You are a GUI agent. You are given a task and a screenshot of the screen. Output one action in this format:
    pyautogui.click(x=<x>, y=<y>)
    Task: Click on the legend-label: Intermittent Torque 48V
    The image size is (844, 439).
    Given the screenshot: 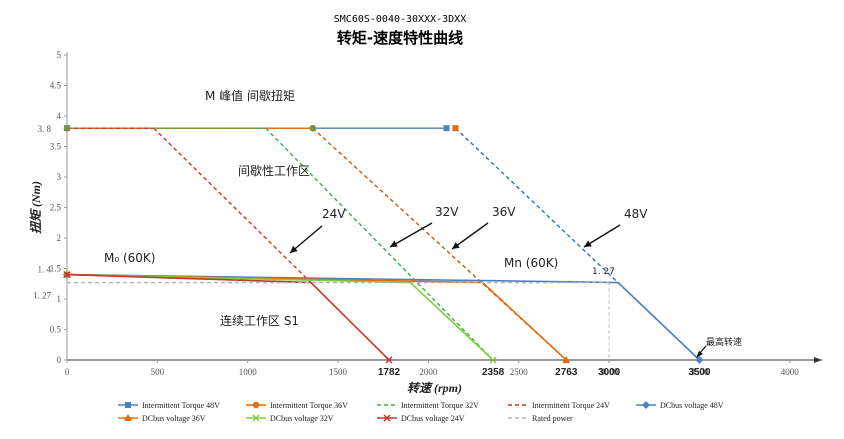 What is the action you would take?
    pyautogui.click(x=181, y=405)
    